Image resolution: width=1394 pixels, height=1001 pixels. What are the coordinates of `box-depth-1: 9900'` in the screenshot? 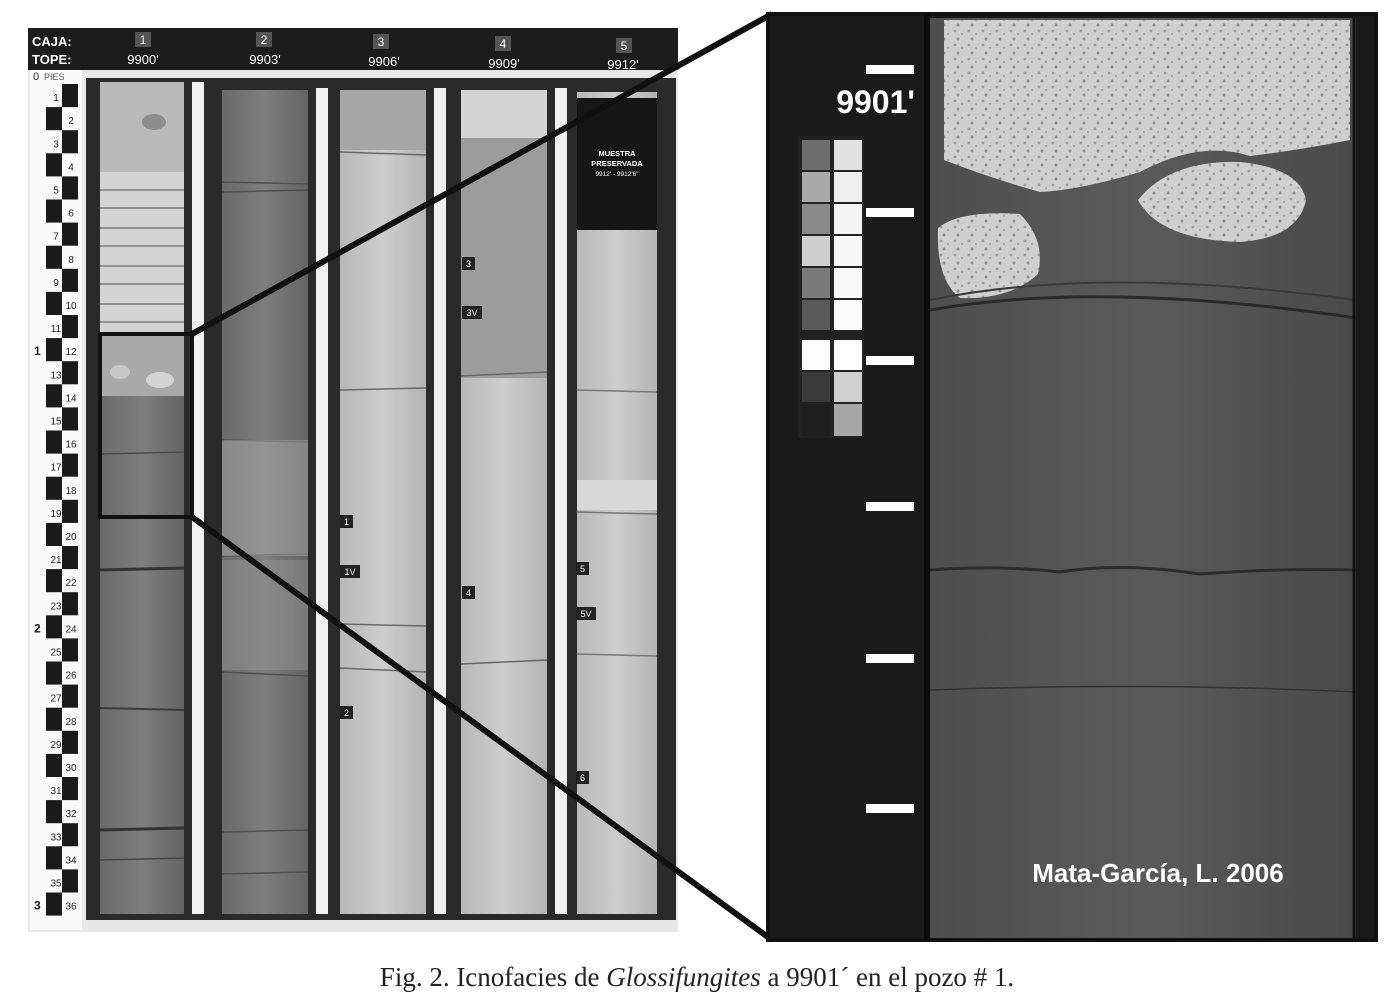 It's located at (142, 59).